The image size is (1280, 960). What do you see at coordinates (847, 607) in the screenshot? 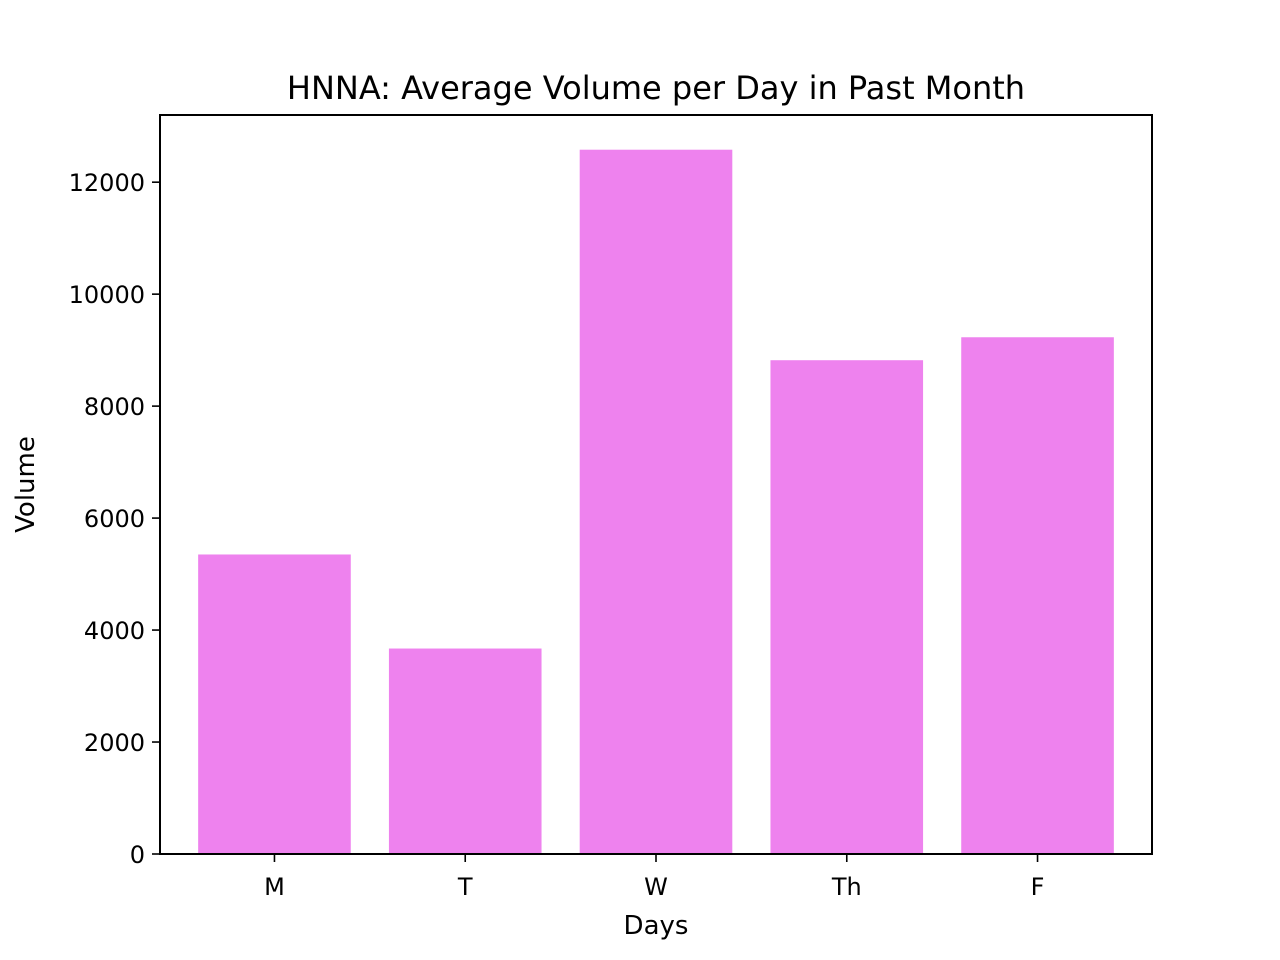
I see `bar-th` at bounding box center [847, 607].